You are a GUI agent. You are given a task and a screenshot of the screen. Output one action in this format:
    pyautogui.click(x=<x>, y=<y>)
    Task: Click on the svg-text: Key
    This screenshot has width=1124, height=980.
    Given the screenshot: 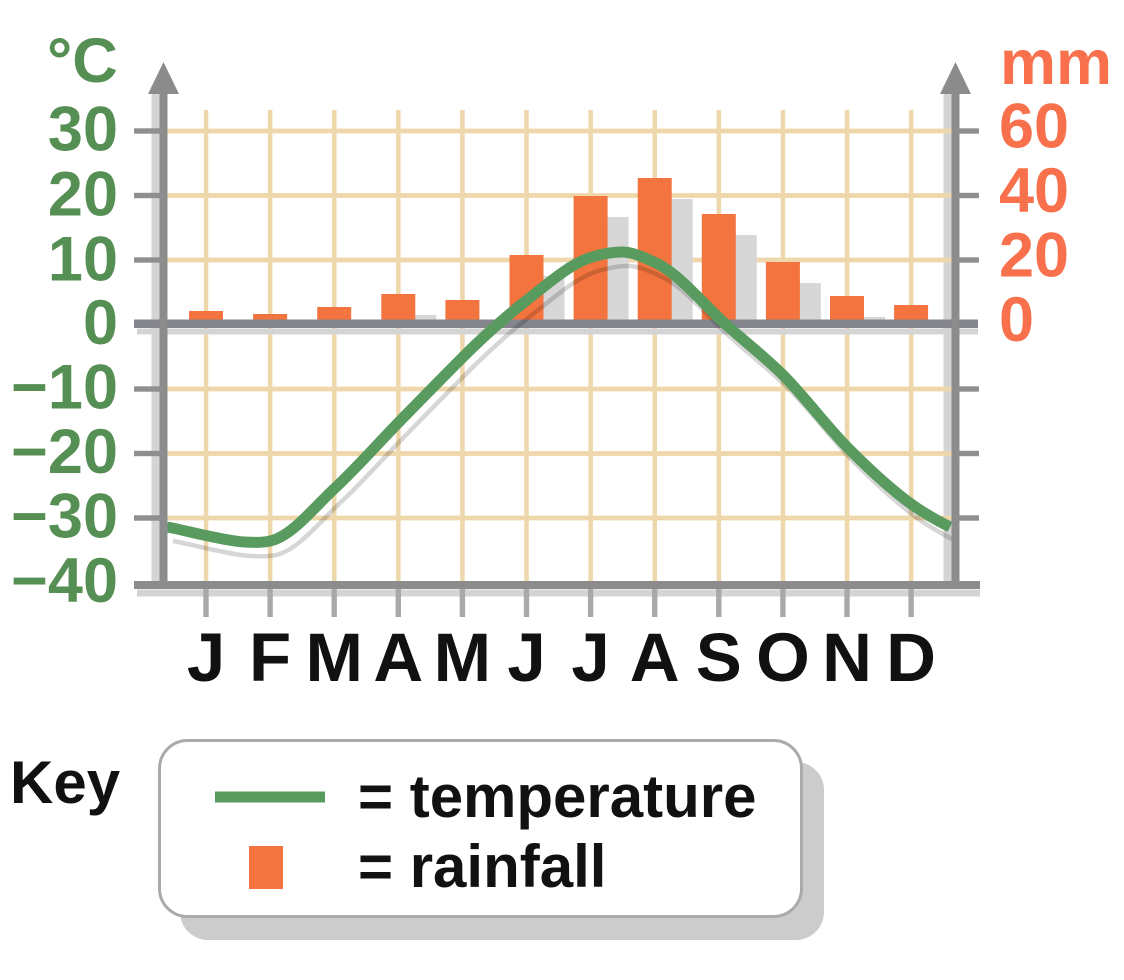 What is the action you would take?
    pyautogui.click(x=65, y=782)
    